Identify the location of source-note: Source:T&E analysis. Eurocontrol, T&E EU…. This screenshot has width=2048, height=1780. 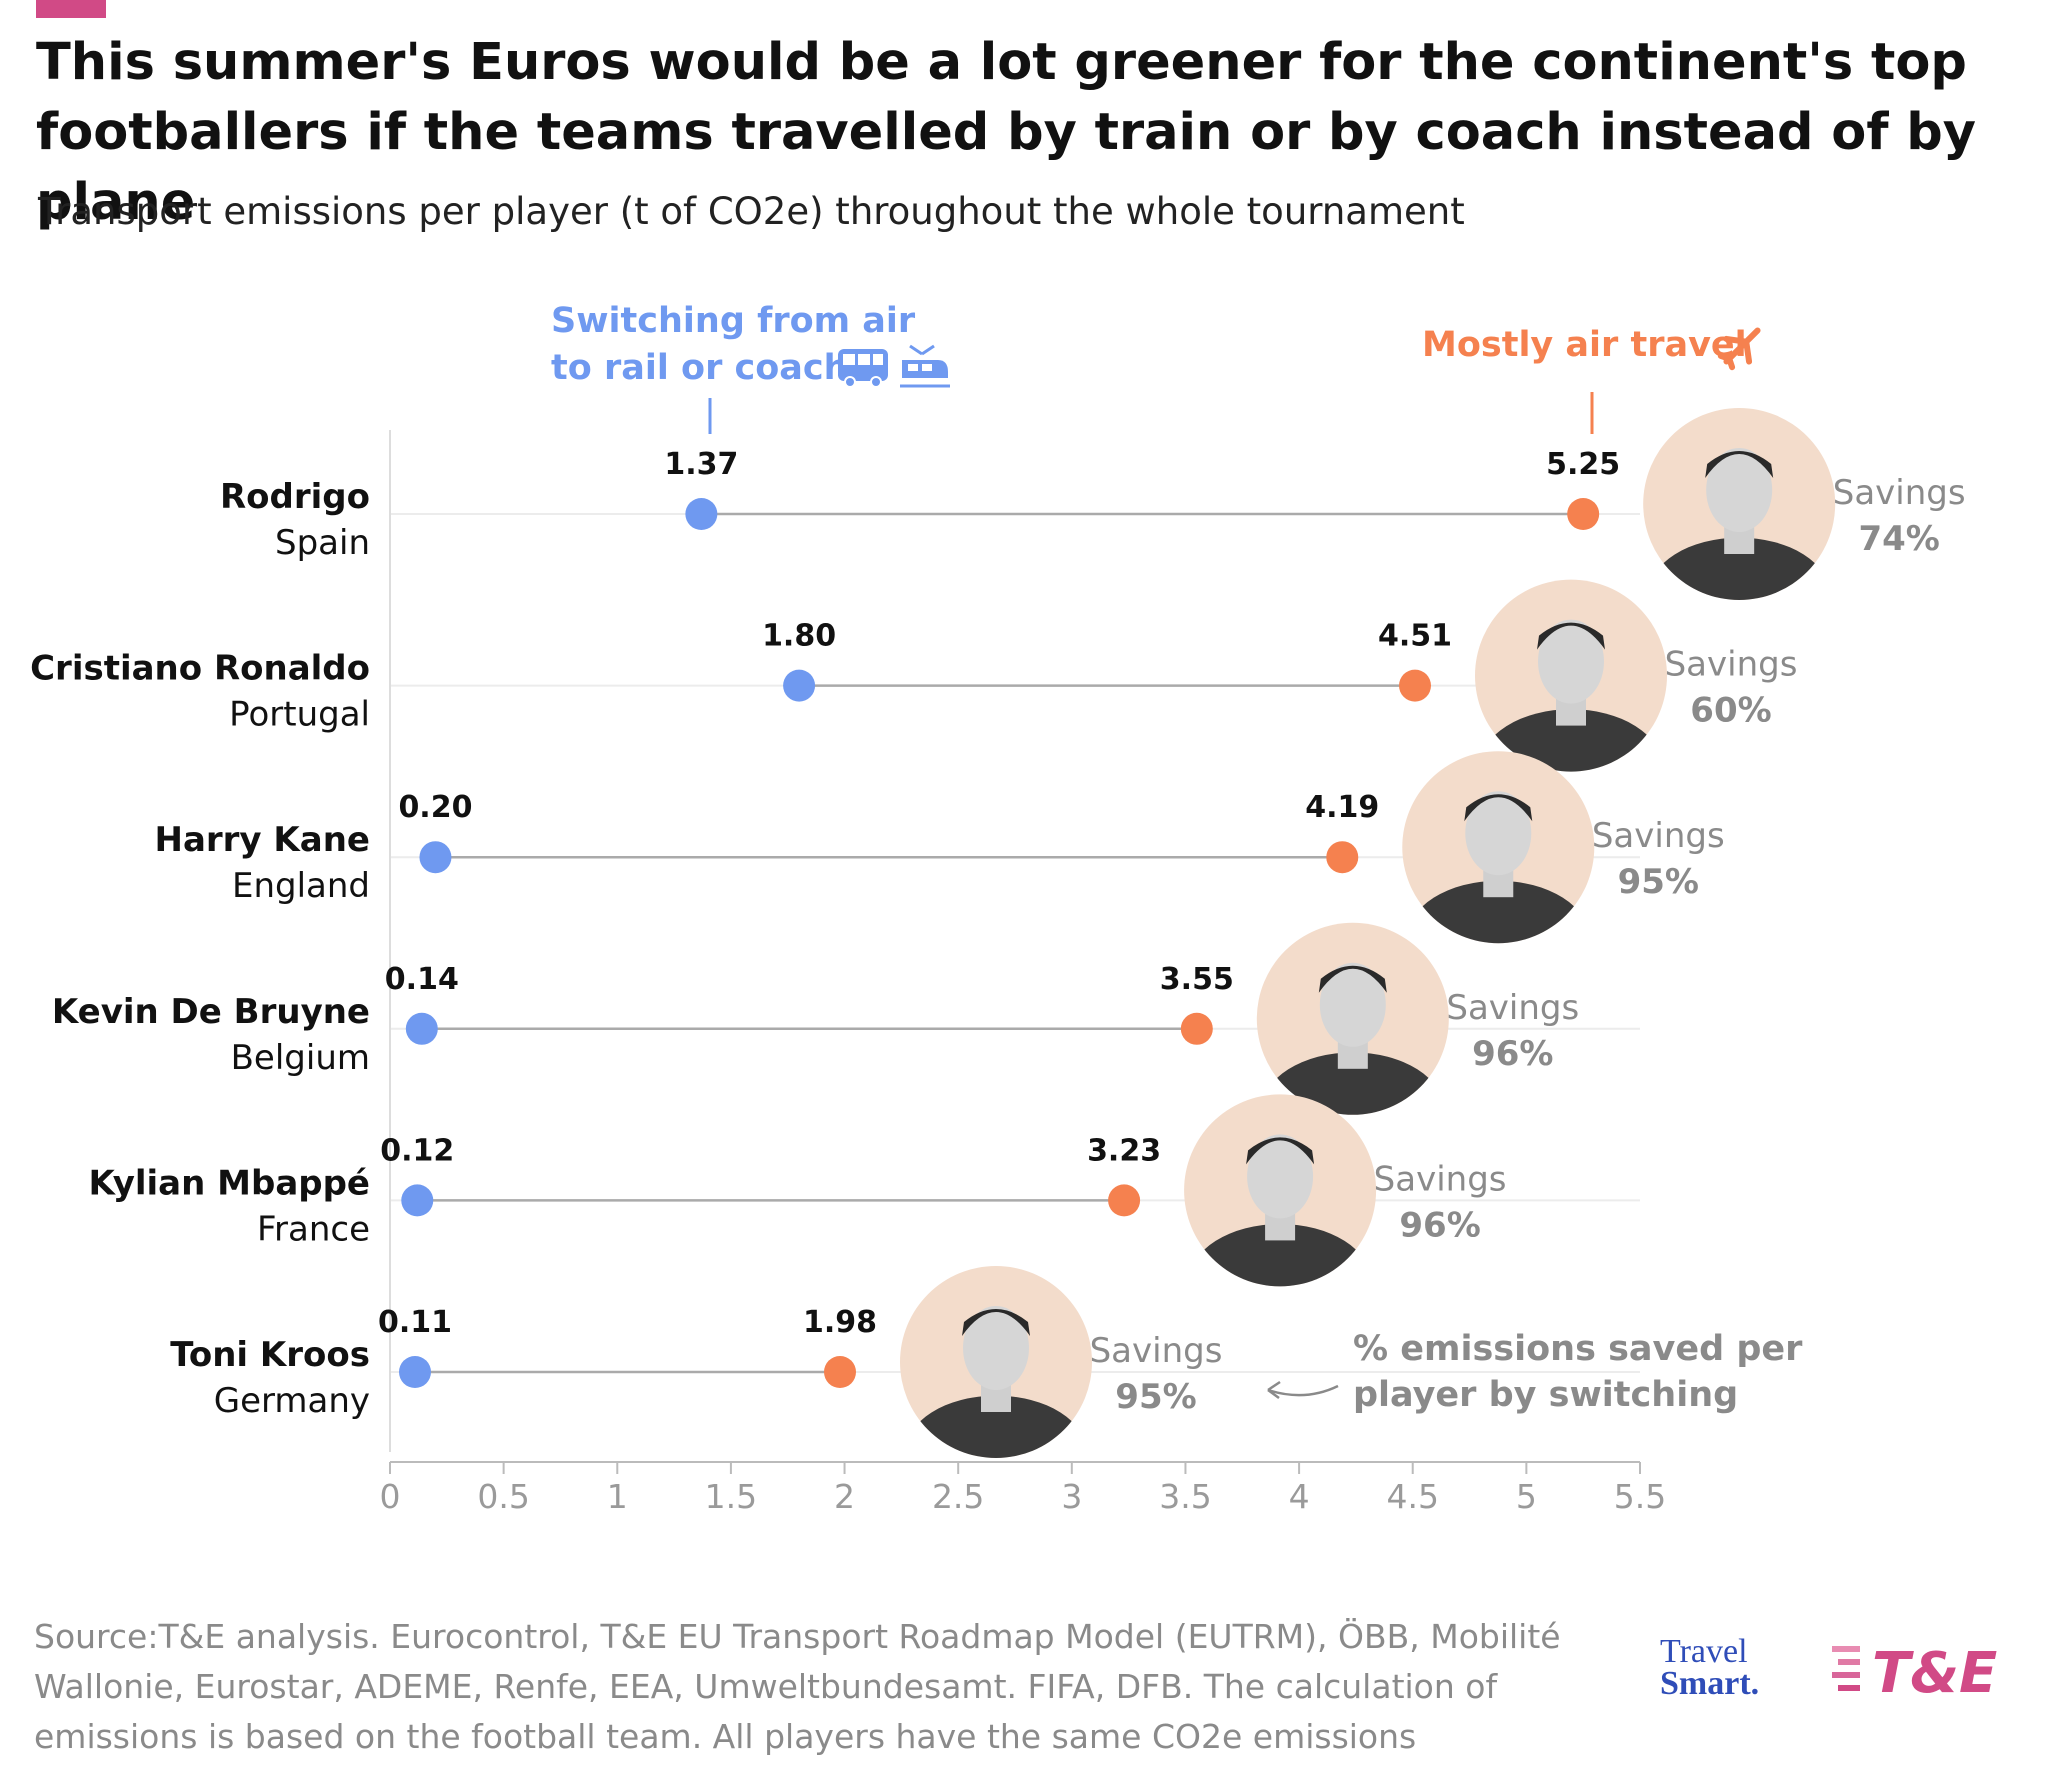
(797, 1686).